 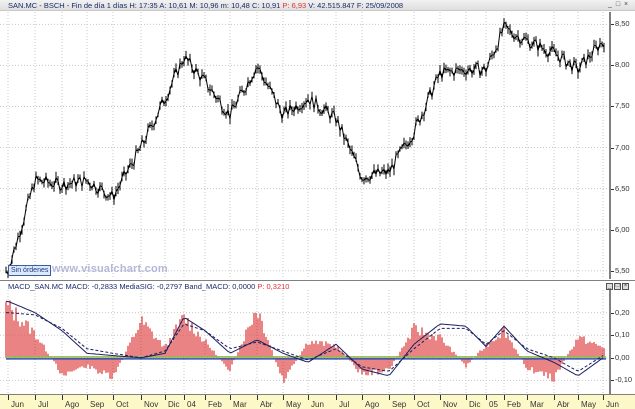 I want to click on macd-maximize-icon: □, so click(x=617, y=286).